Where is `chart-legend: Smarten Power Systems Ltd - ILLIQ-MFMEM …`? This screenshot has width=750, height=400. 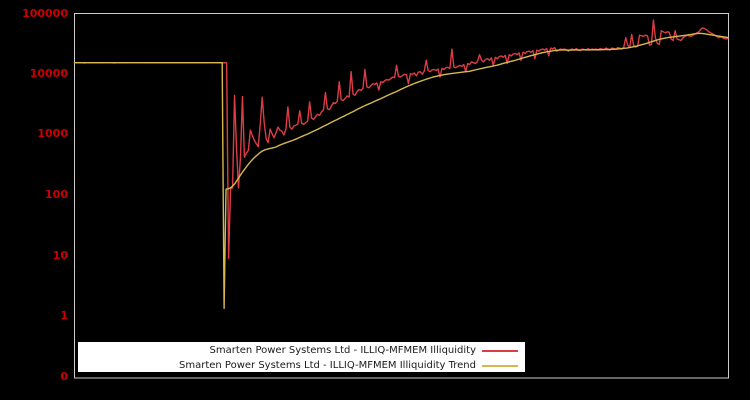
chart-legend: Smarten Power Systems Ltd - ILLIQ-MFMEM … is located at coordinates (301, 357).